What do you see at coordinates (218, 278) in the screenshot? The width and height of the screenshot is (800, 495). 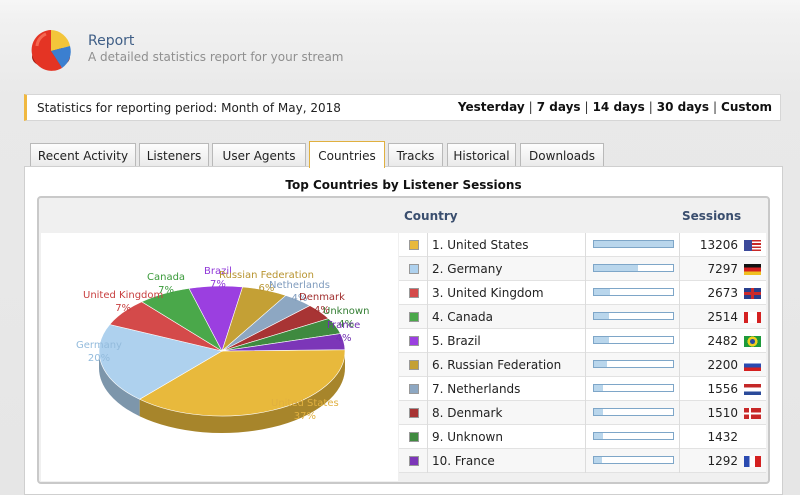 I see `pie-label: Brazil 7%` at bounding box center [218, 278].